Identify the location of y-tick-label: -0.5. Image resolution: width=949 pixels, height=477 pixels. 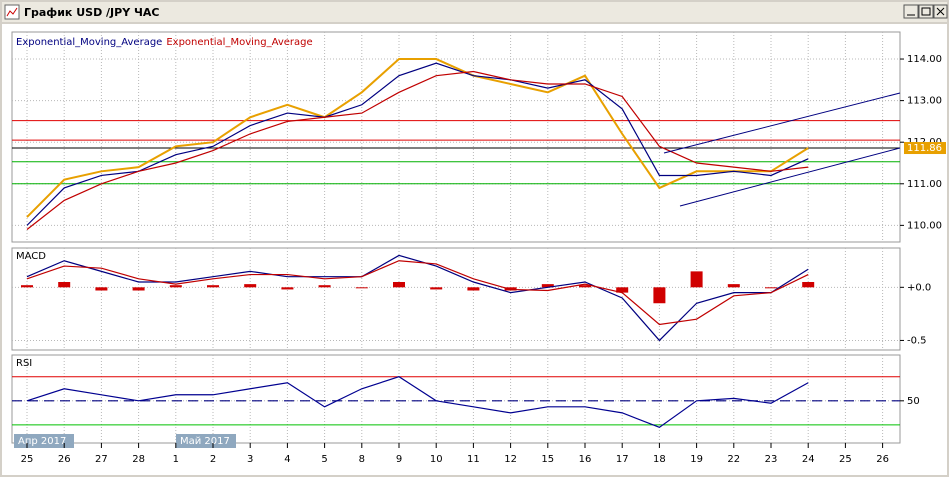
(917, 340).